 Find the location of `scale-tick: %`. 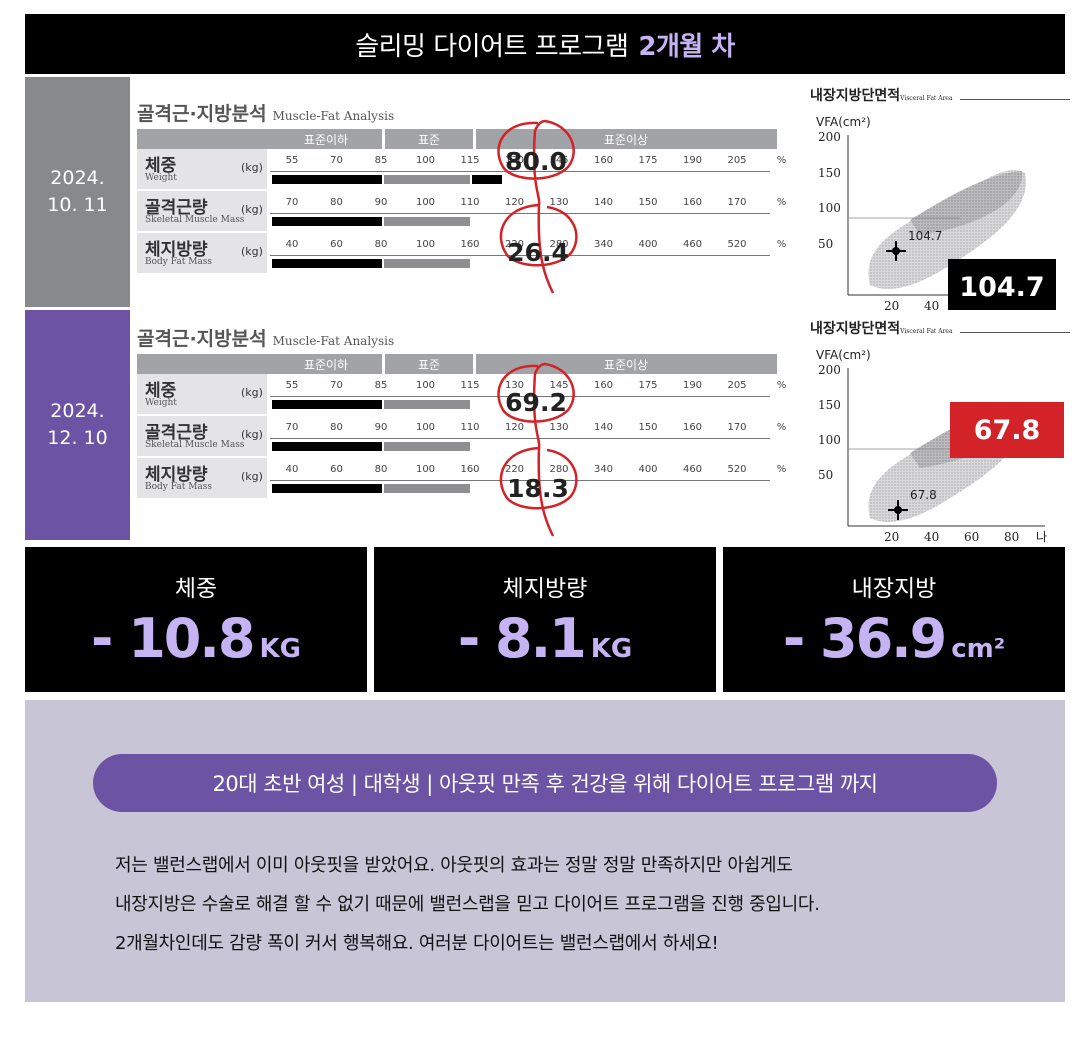

scale-tick: % is located at coordinates (781, 244).